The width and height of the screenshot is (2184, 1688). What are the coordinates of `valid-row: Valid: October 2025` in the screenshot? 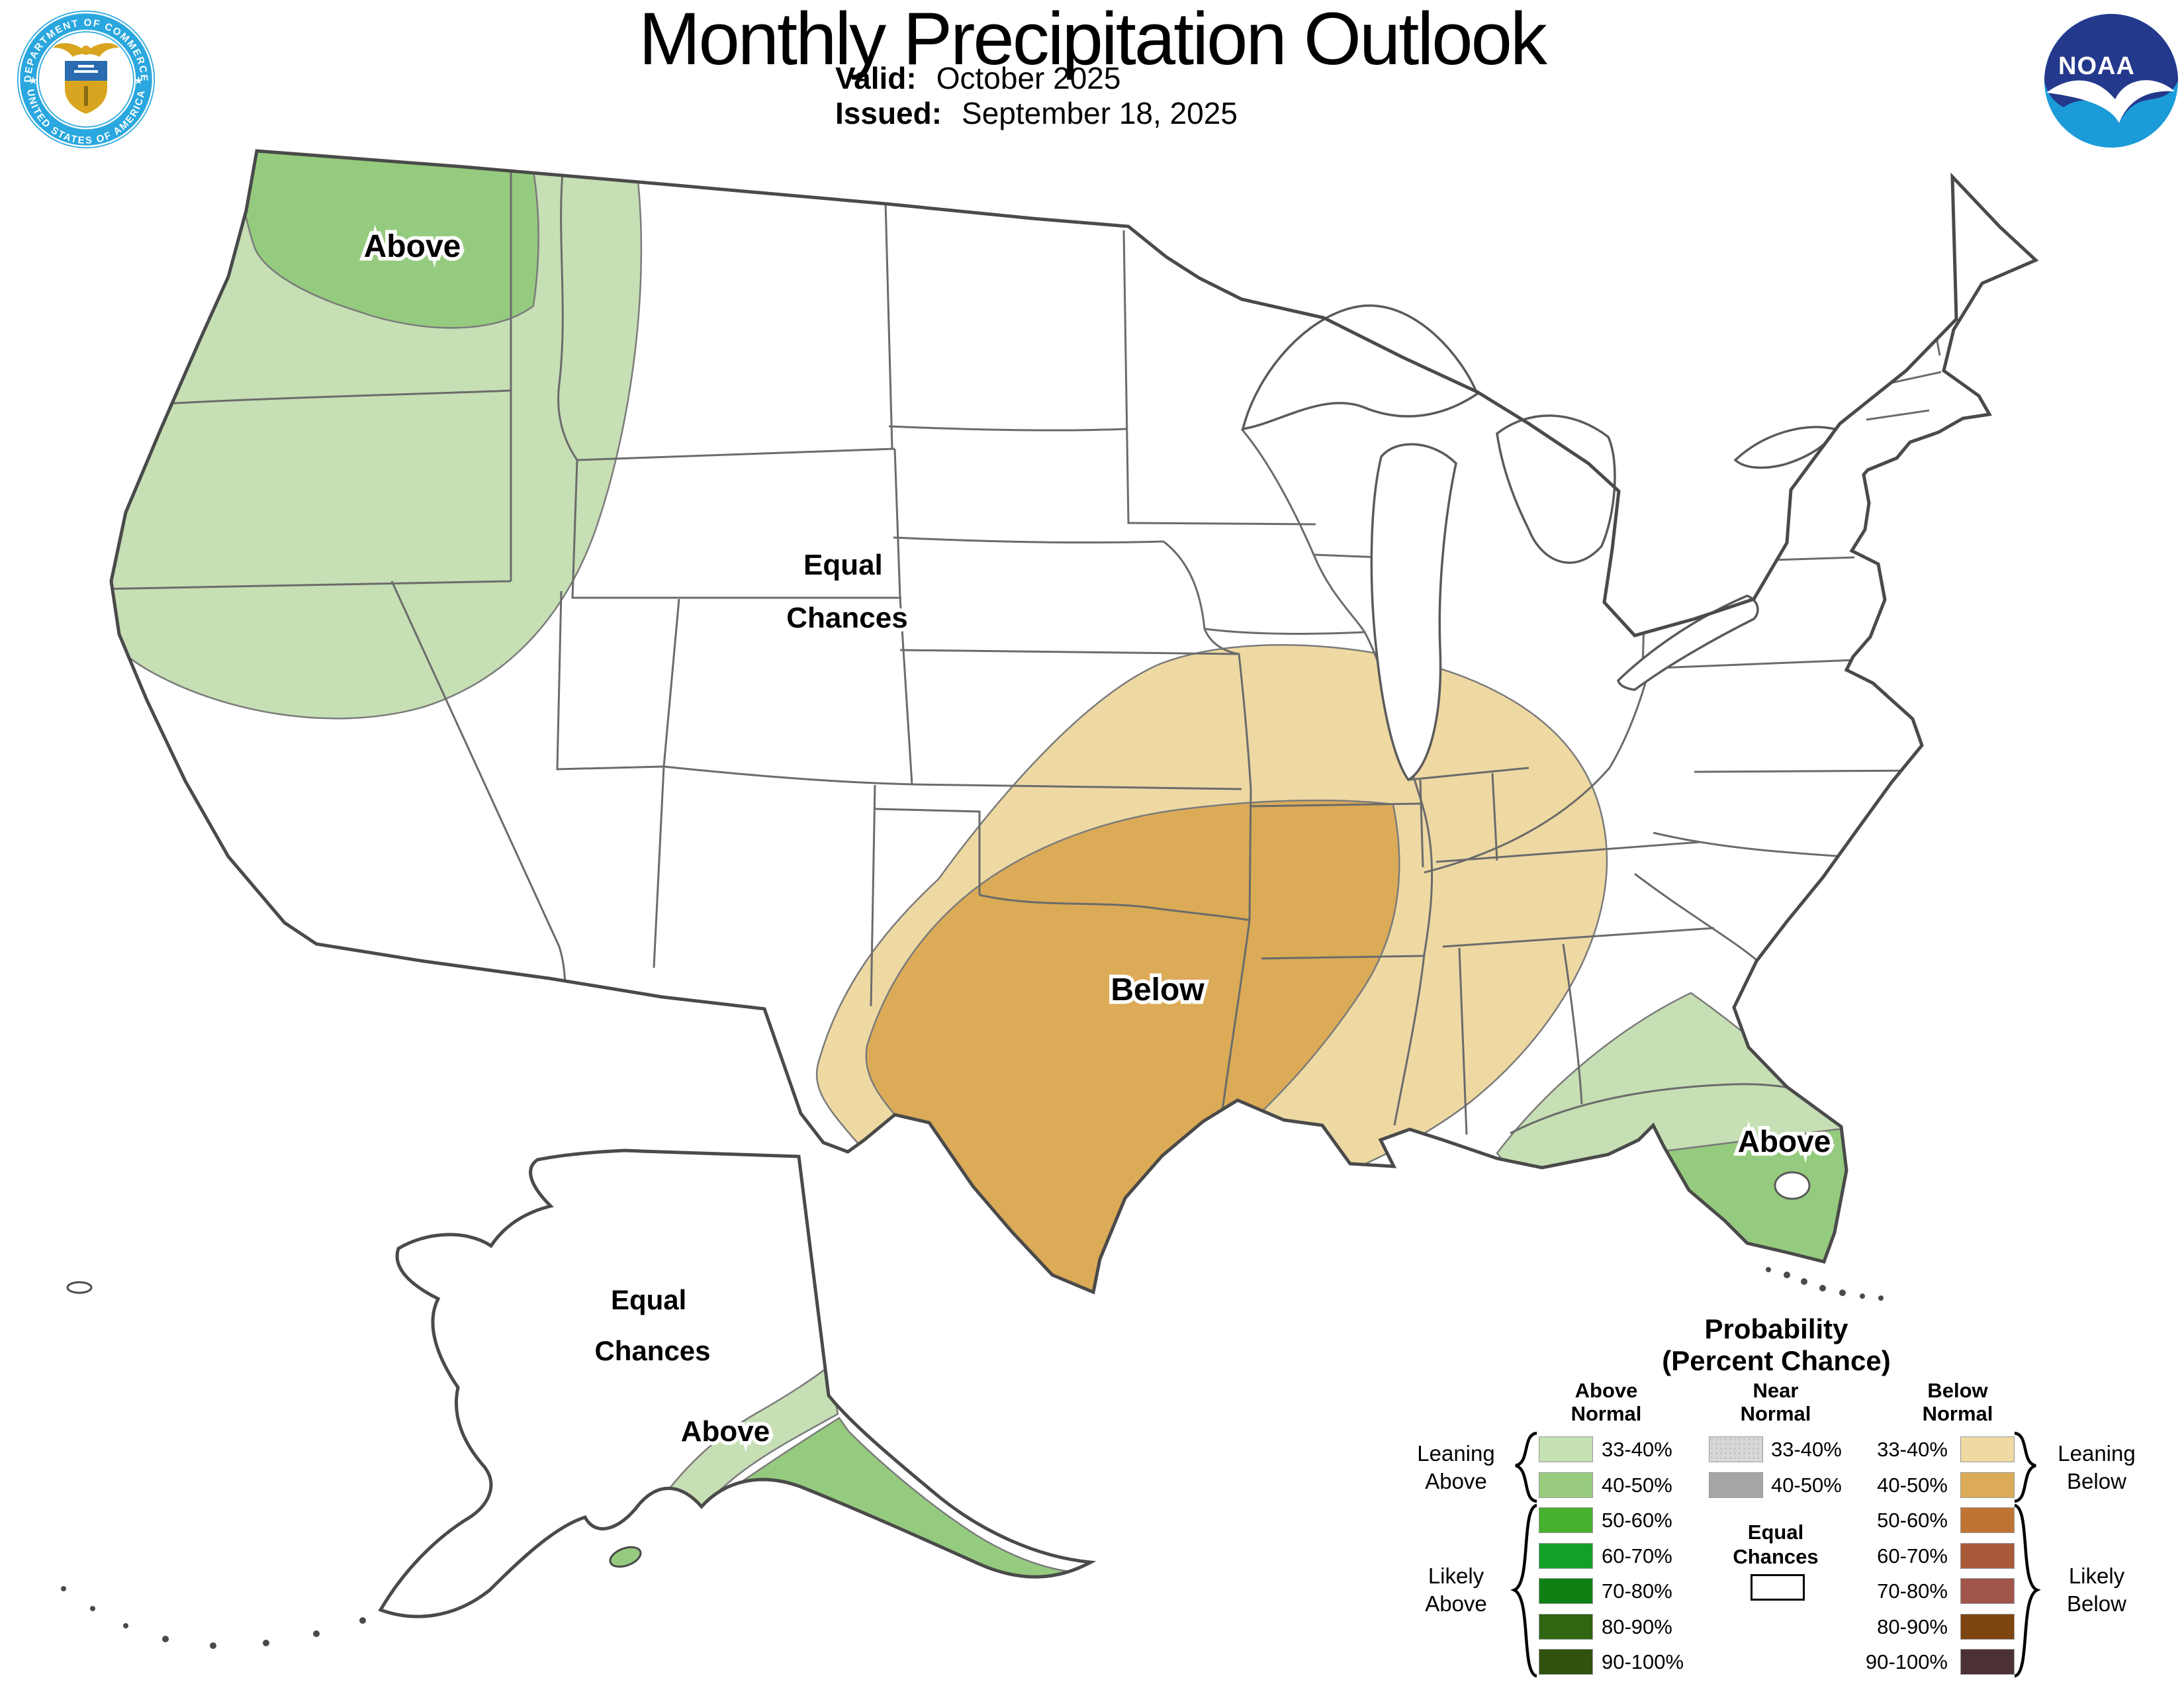 It's located at (1036, 78).